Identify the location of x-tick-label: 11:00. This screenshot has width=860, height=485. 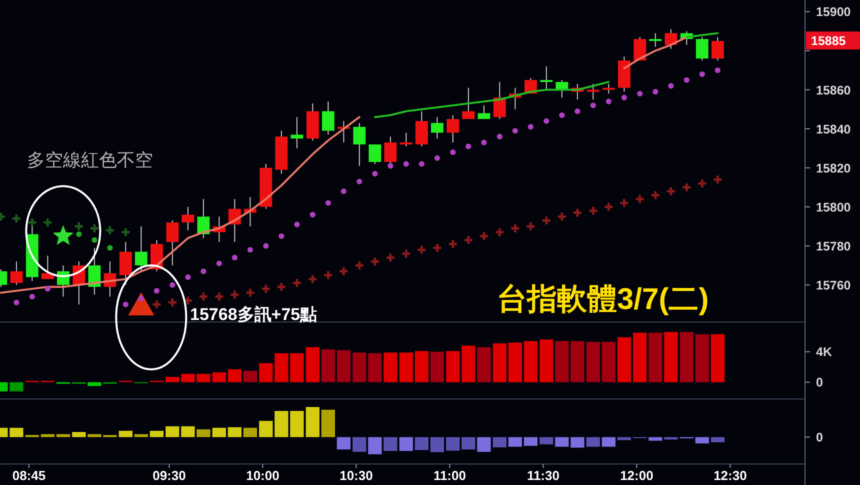
(449, 475).